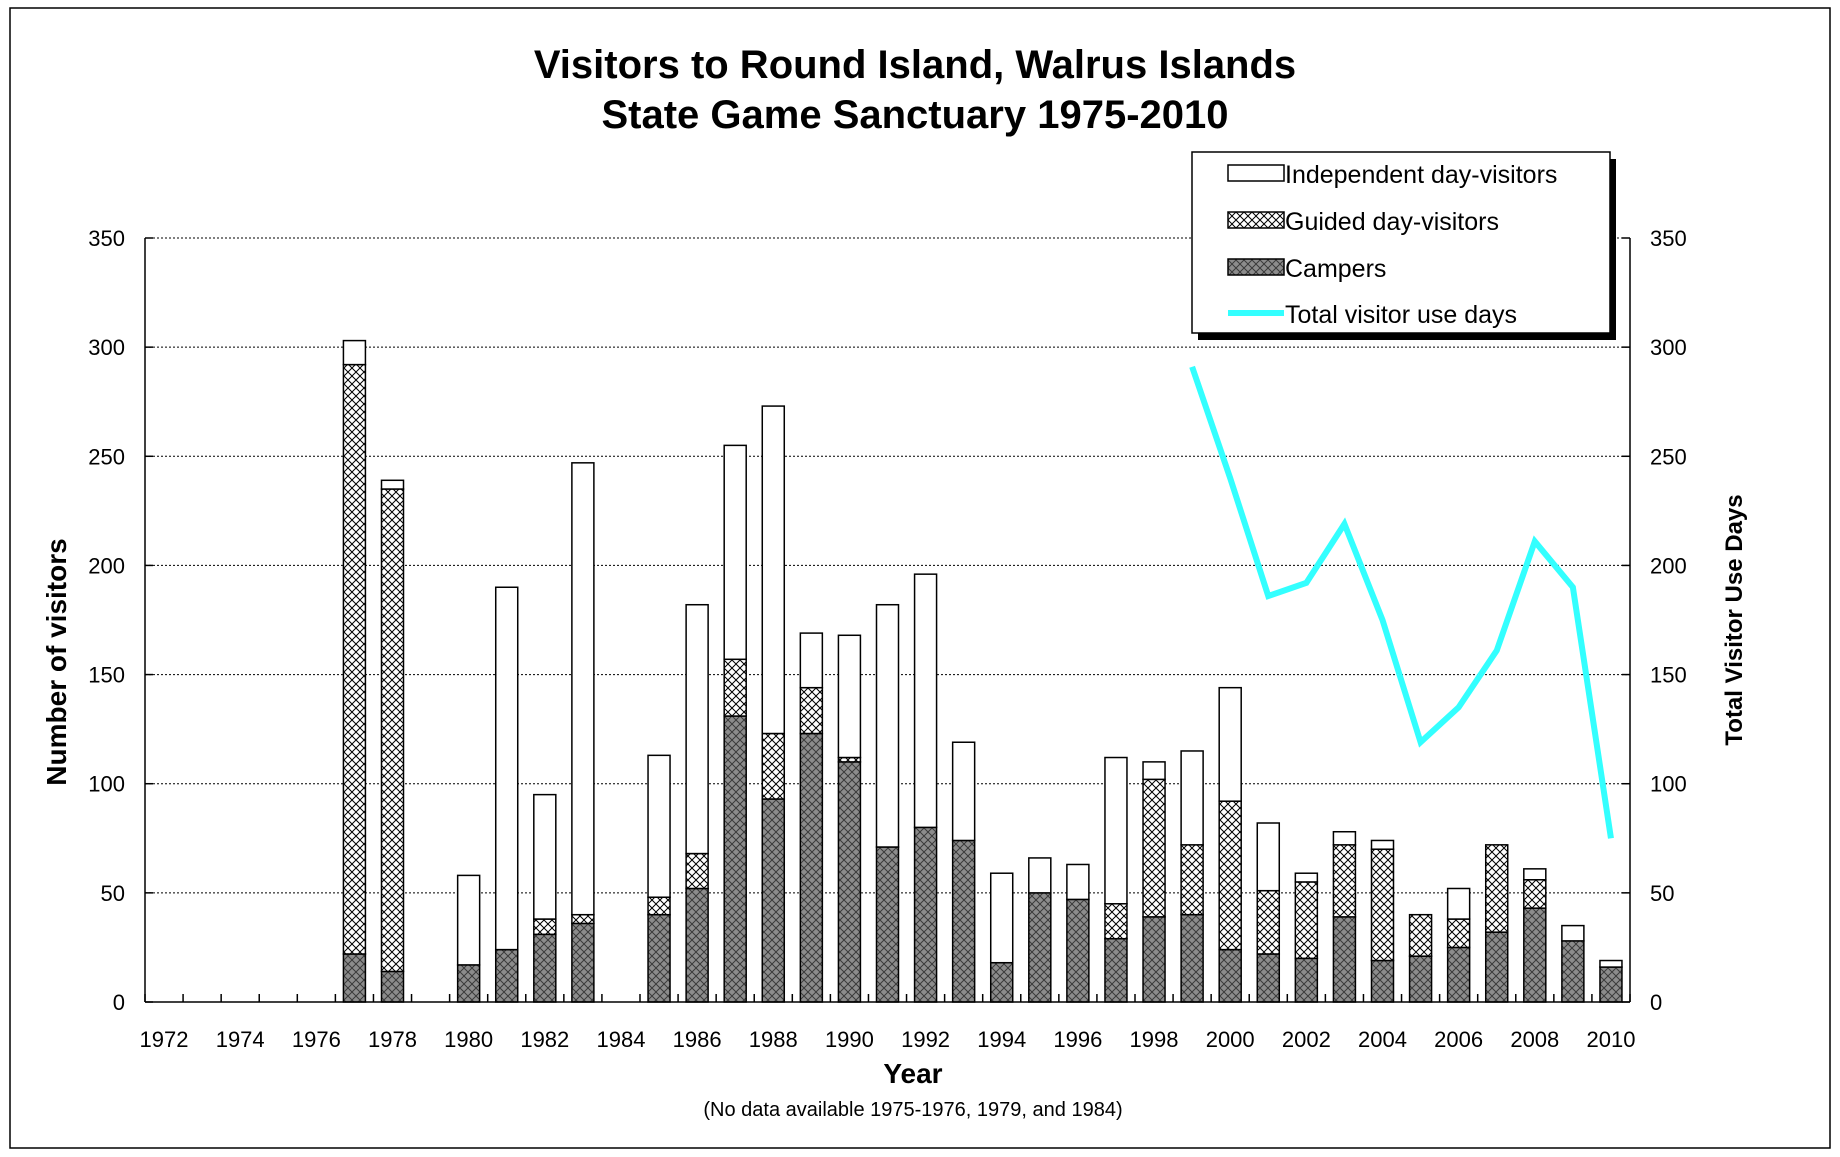  I want to click on y-tick-label: 100, so click(106, 784).